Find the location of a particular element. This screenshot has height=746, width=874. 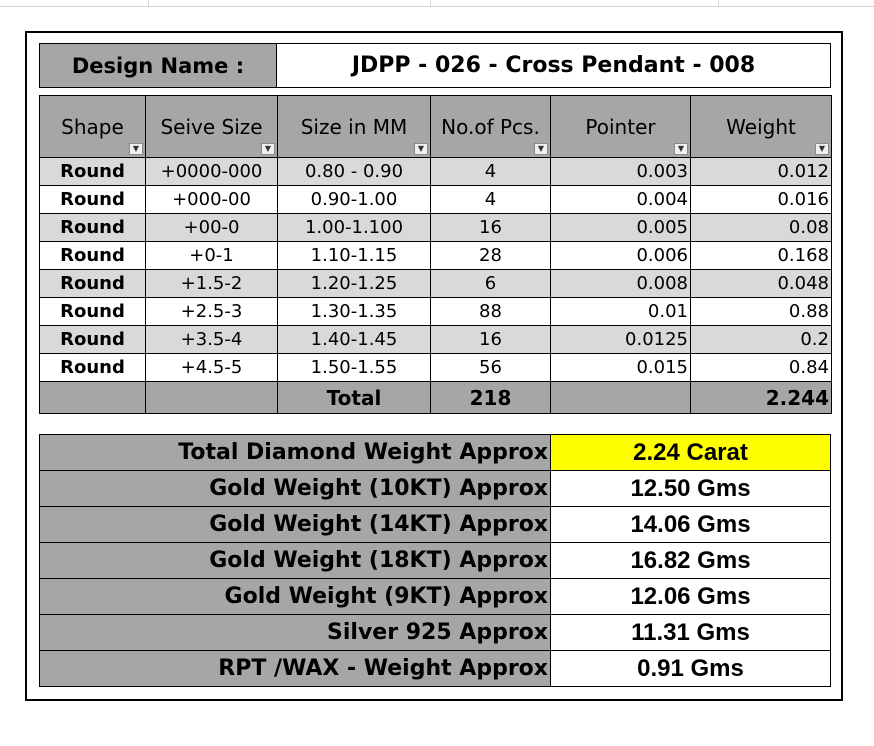

summary-value: 0.91 Gms is located at coordinates (690, 668).